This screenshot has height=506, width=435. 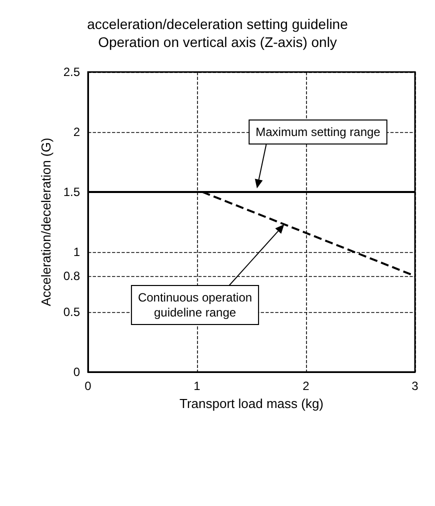 What do you see at coordinates (76, 252) in the screenshot?
I see `y-tick-label: 1` at bounding box center [76, 252].